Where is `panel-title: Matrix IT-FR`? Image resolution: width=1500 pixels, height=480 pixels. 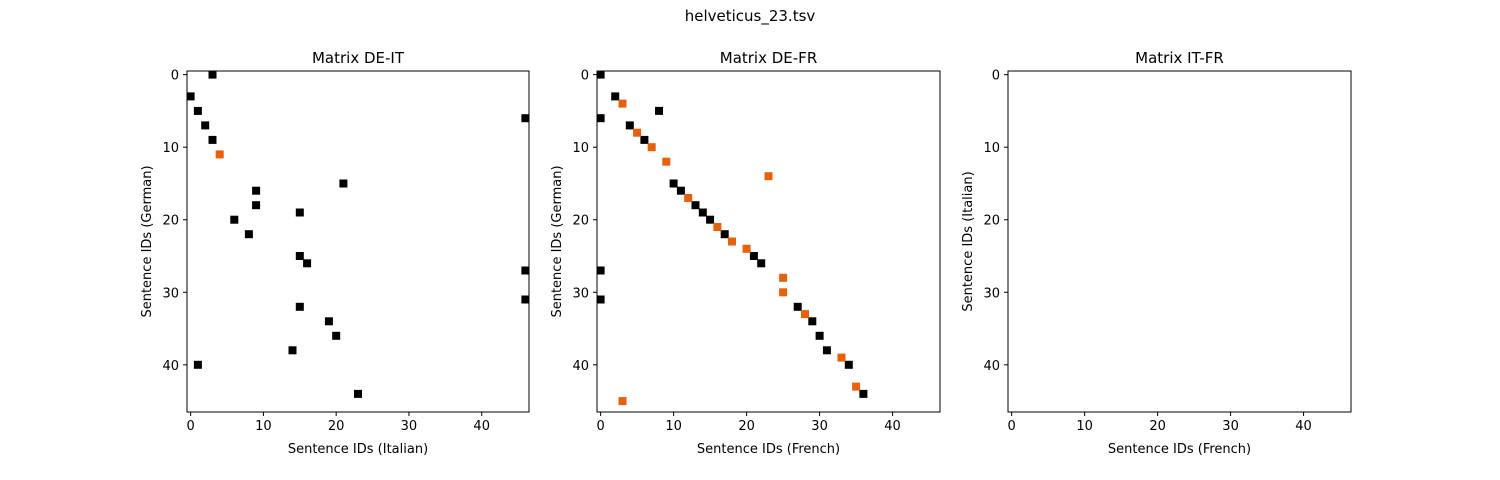
panel-title: Matrix IT-FR is located at coordinates (1179, 58).